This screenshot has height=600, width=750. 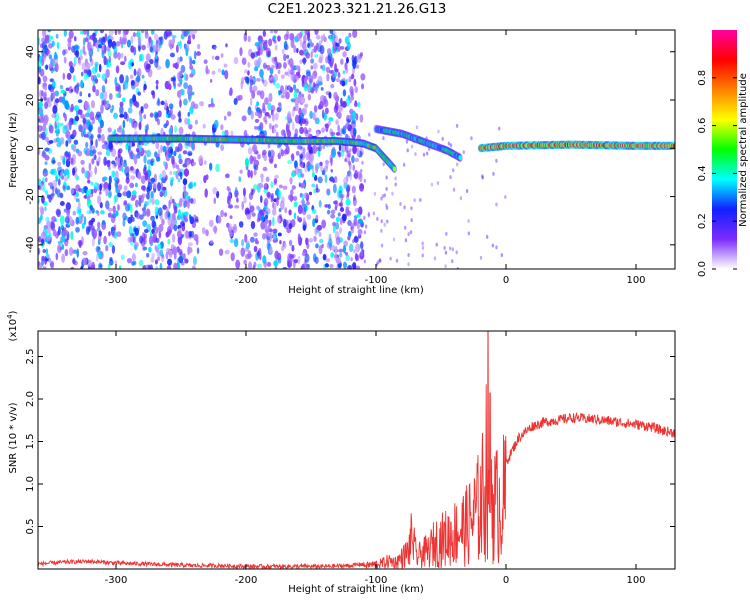 I want to click on colorbar-tick-label: 0.0, so click(x=702, y=269).